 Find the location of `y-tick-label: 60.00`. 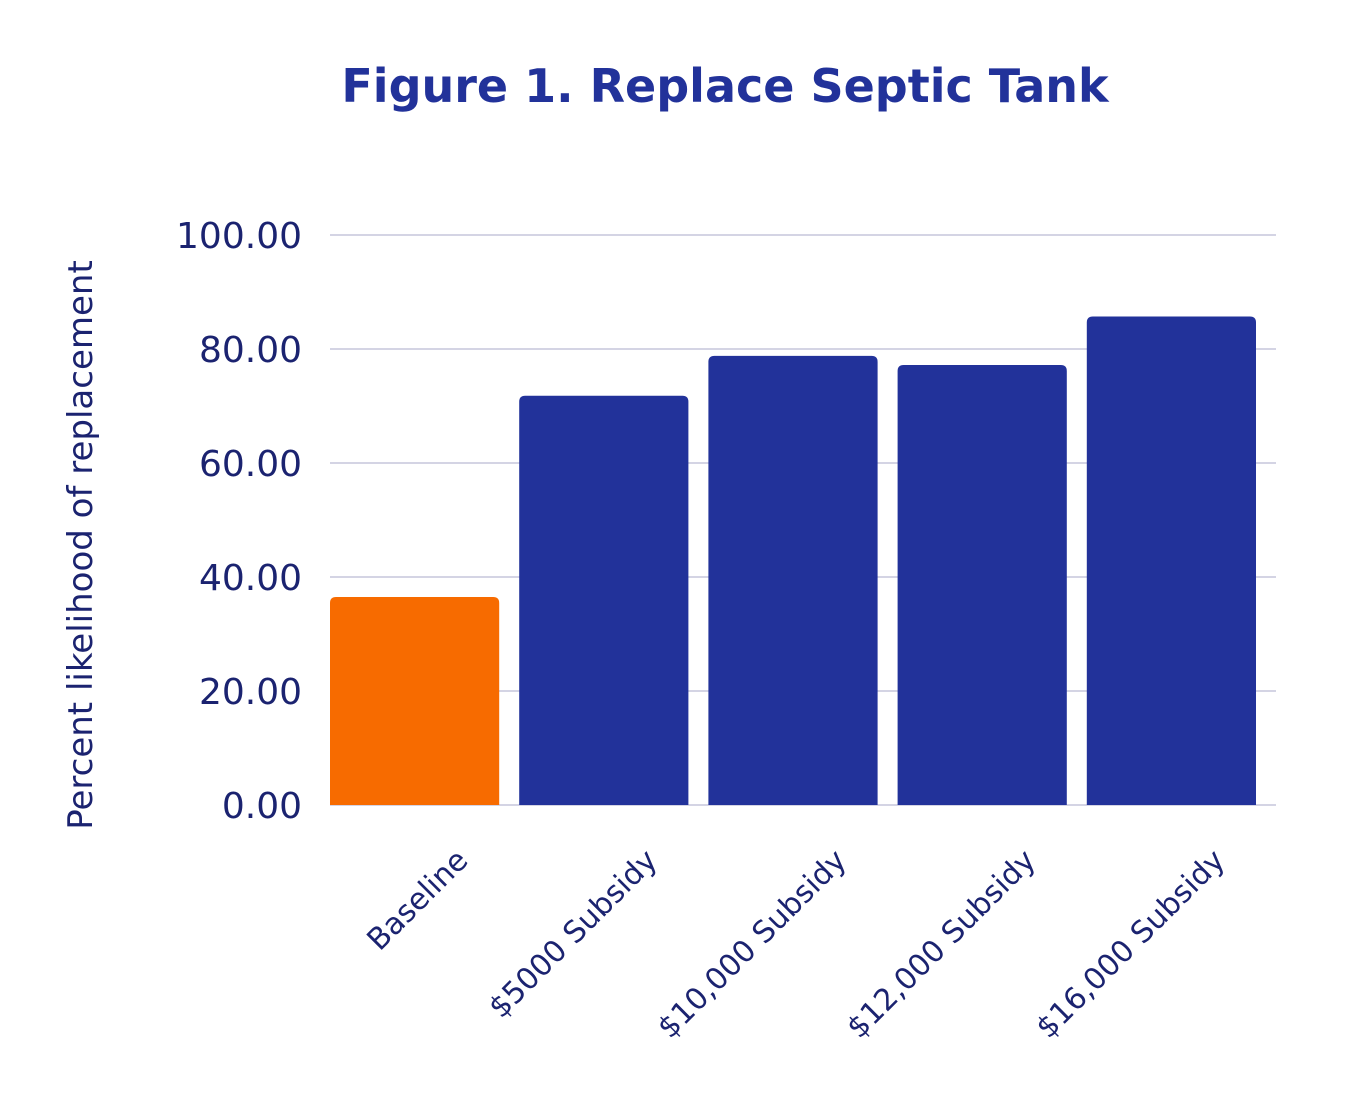

y-tick-label: 60.00 is located at coordinates (250, 464).